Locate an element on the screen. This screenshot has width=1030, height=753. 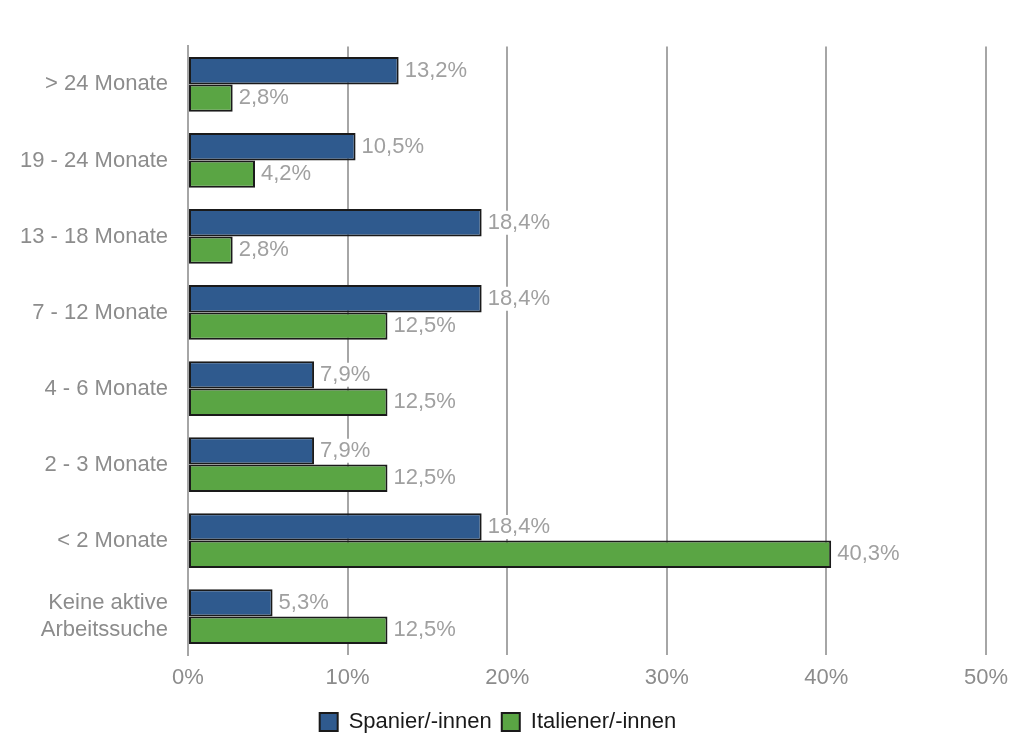
x-tick-label: 10% is located at coordinates (347, 676).